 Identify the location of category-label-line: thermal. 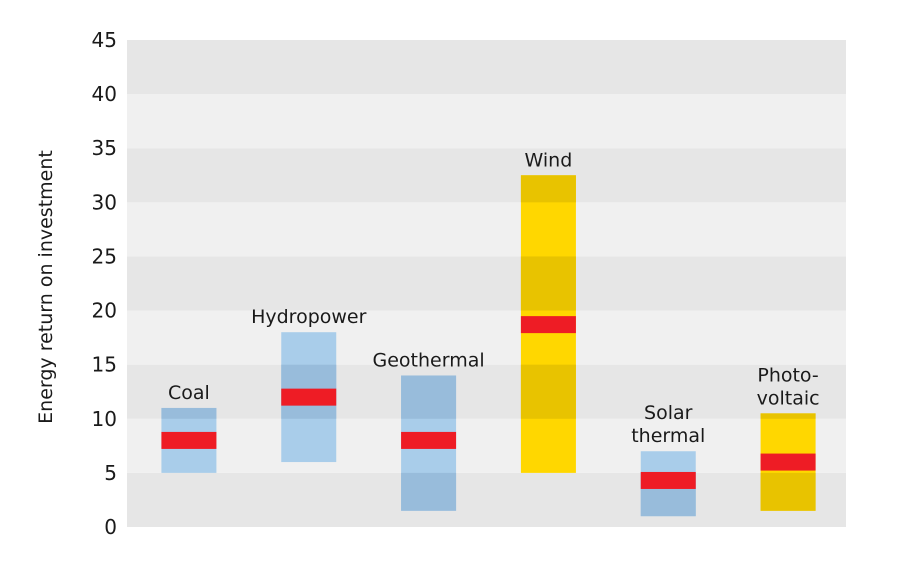
(668, 436).